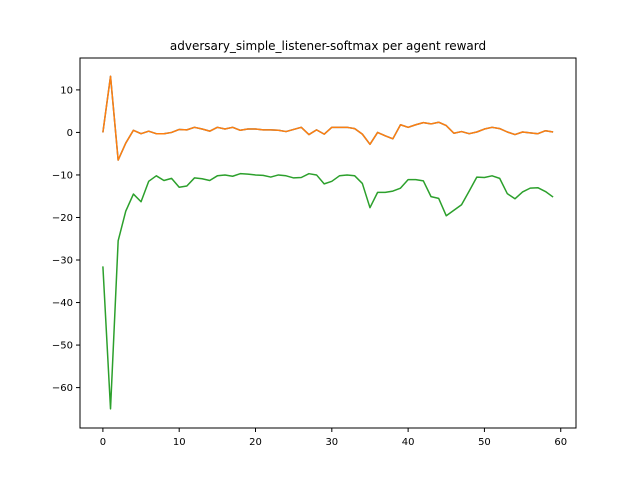 Image resolution: width=640 pixels, height=480 pixels. What do you see at coordinates (560, 442) in the screenshot?
I see `x-tick-label: 60` at bounding box center [560, 442].